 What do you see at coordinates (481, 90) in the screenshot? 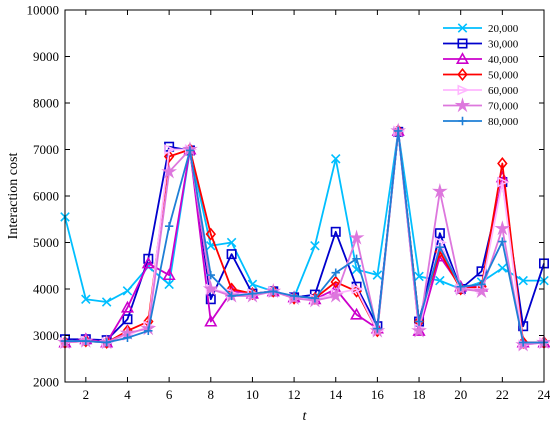
I see `legend-item: 60,000` at bounding box center [481, 90].